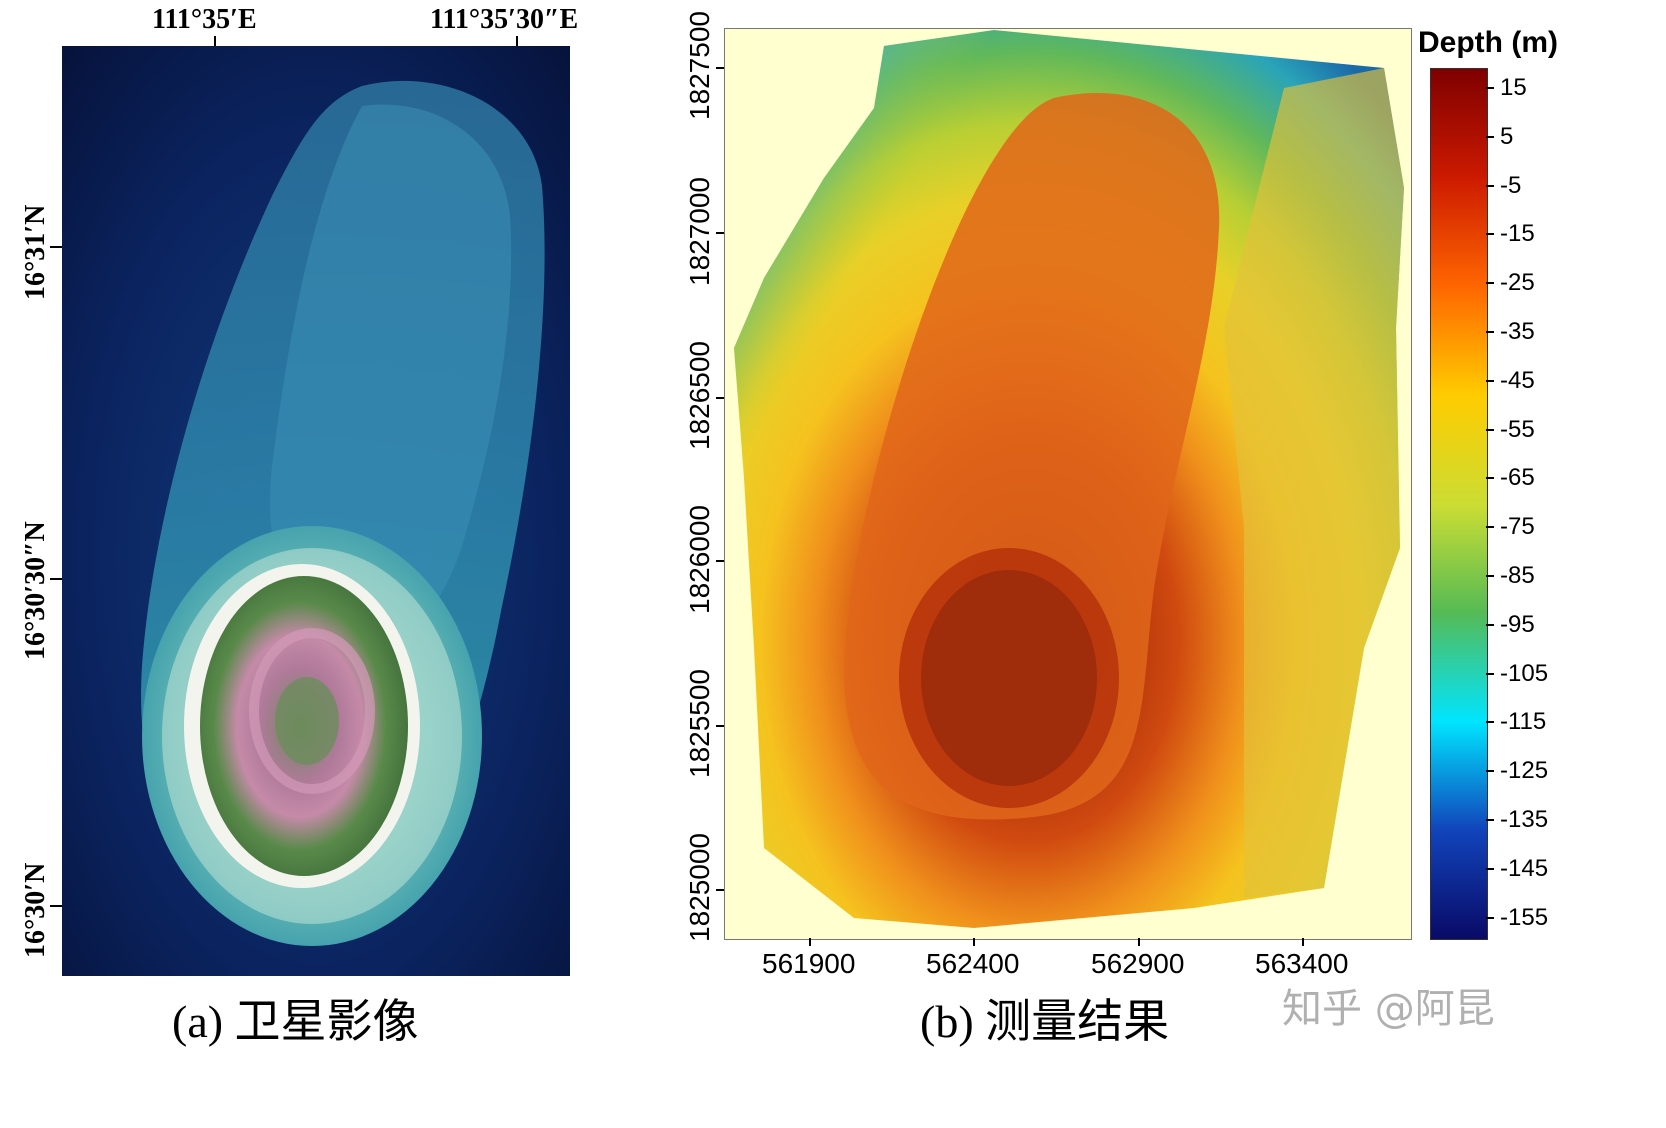  What do you see at coordinates (1524, 868) in the screenshot?
I see `colorbar-tick-label: -145` at bounding box center [1524, 868].